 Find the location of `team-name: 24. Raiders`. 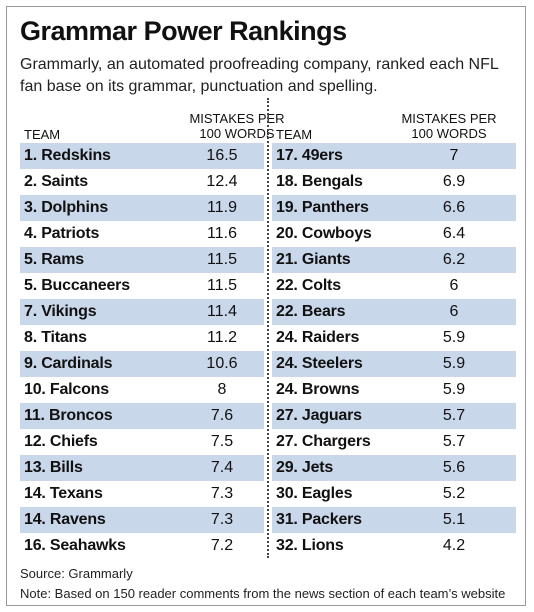

team-name: 24. Raiders is located at coordinates (318, 337).